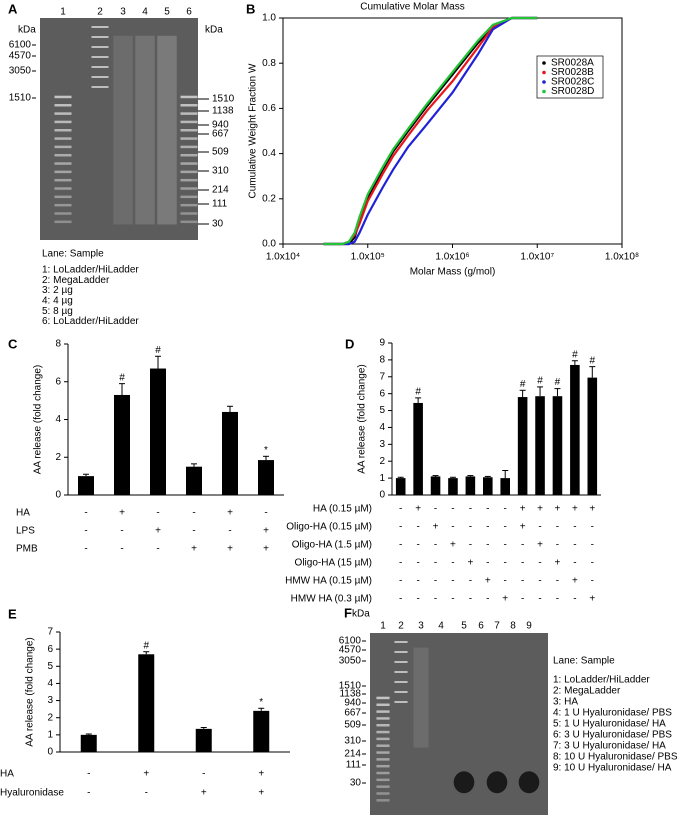 This screenshot has height=824, width=683. What do you see at coordinates (622, 257) in the screenshot?
I see `x-tick-label: 1.0x10⁸` at bounding box center [622, 257].